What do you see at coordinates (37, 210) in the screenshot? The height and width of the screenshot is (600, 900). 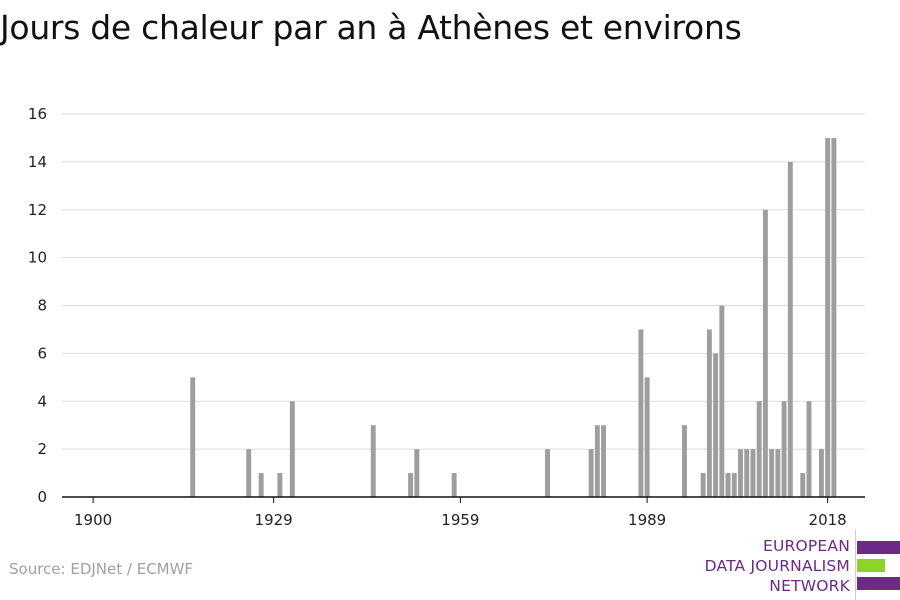 I see `y-tick-label: 12` at bounding box center [37, 210].